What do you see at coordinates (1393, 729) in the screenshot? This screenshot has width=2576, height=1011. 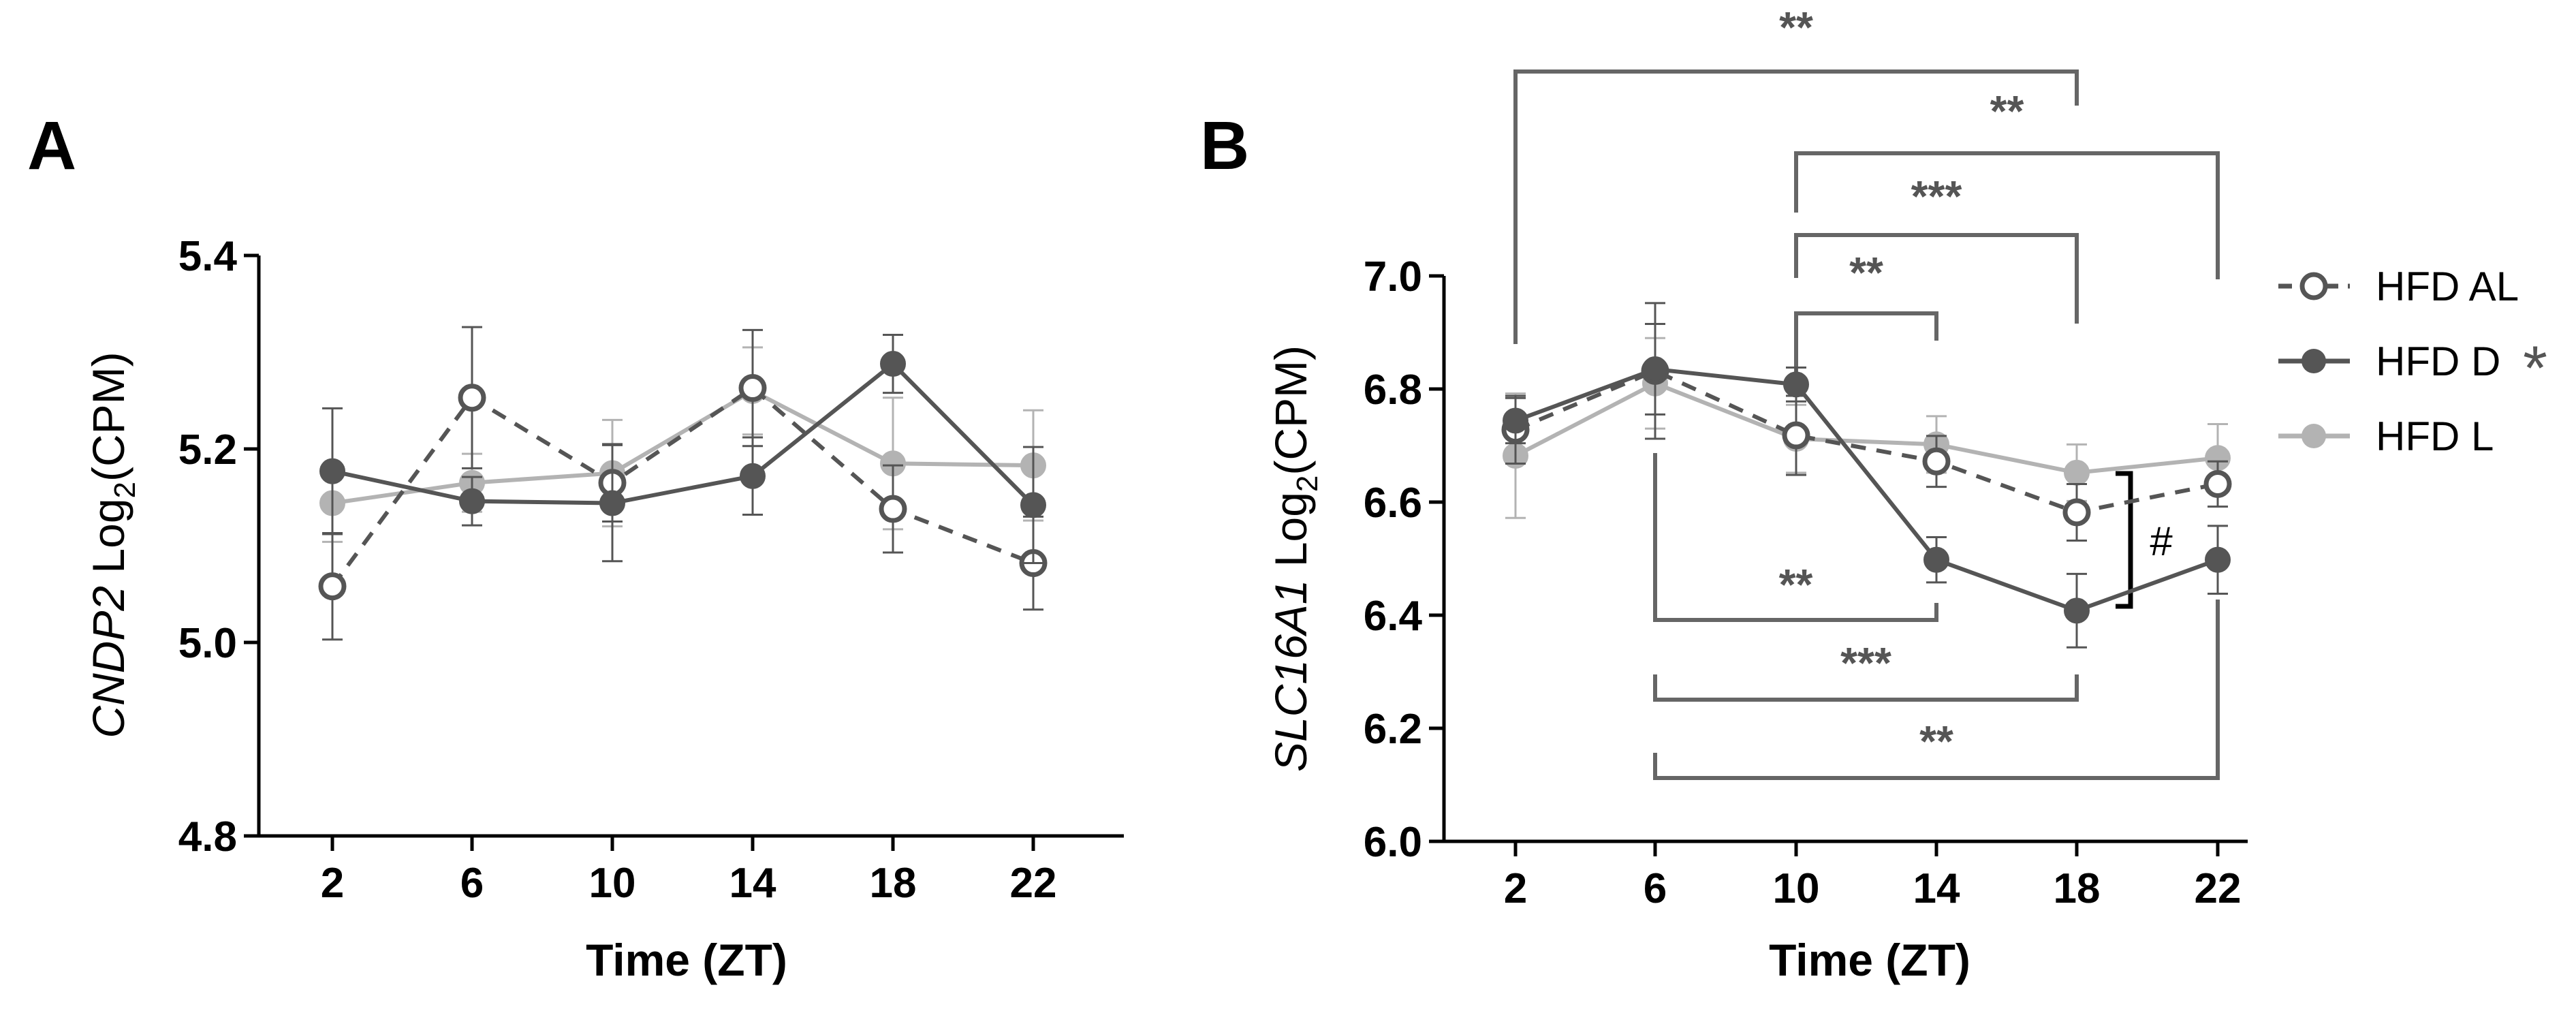 I see `y-tick-label: 6.2` at bounding box center [1393, 729].